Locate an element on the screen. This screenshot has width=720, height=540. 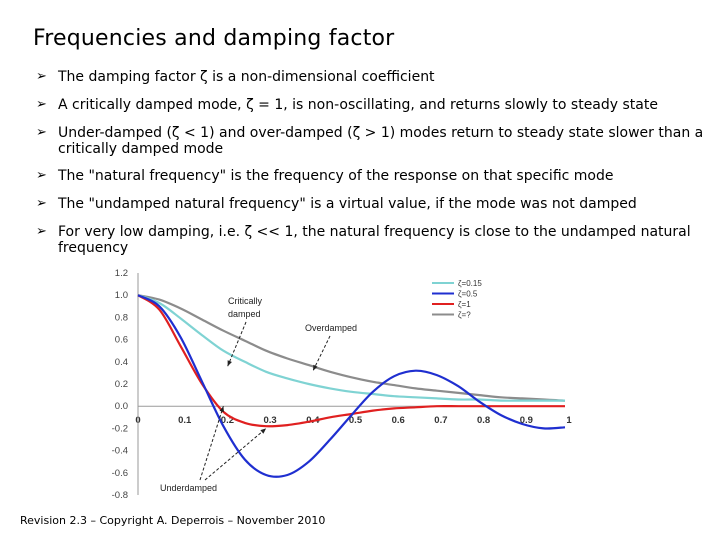
y-axis-ticks: 1.2 1.0 0.8 0.6 0.4 0.2 0.0 -0.2 -0.4 -0.6 -0.8 is located at coordinates (120, 384).